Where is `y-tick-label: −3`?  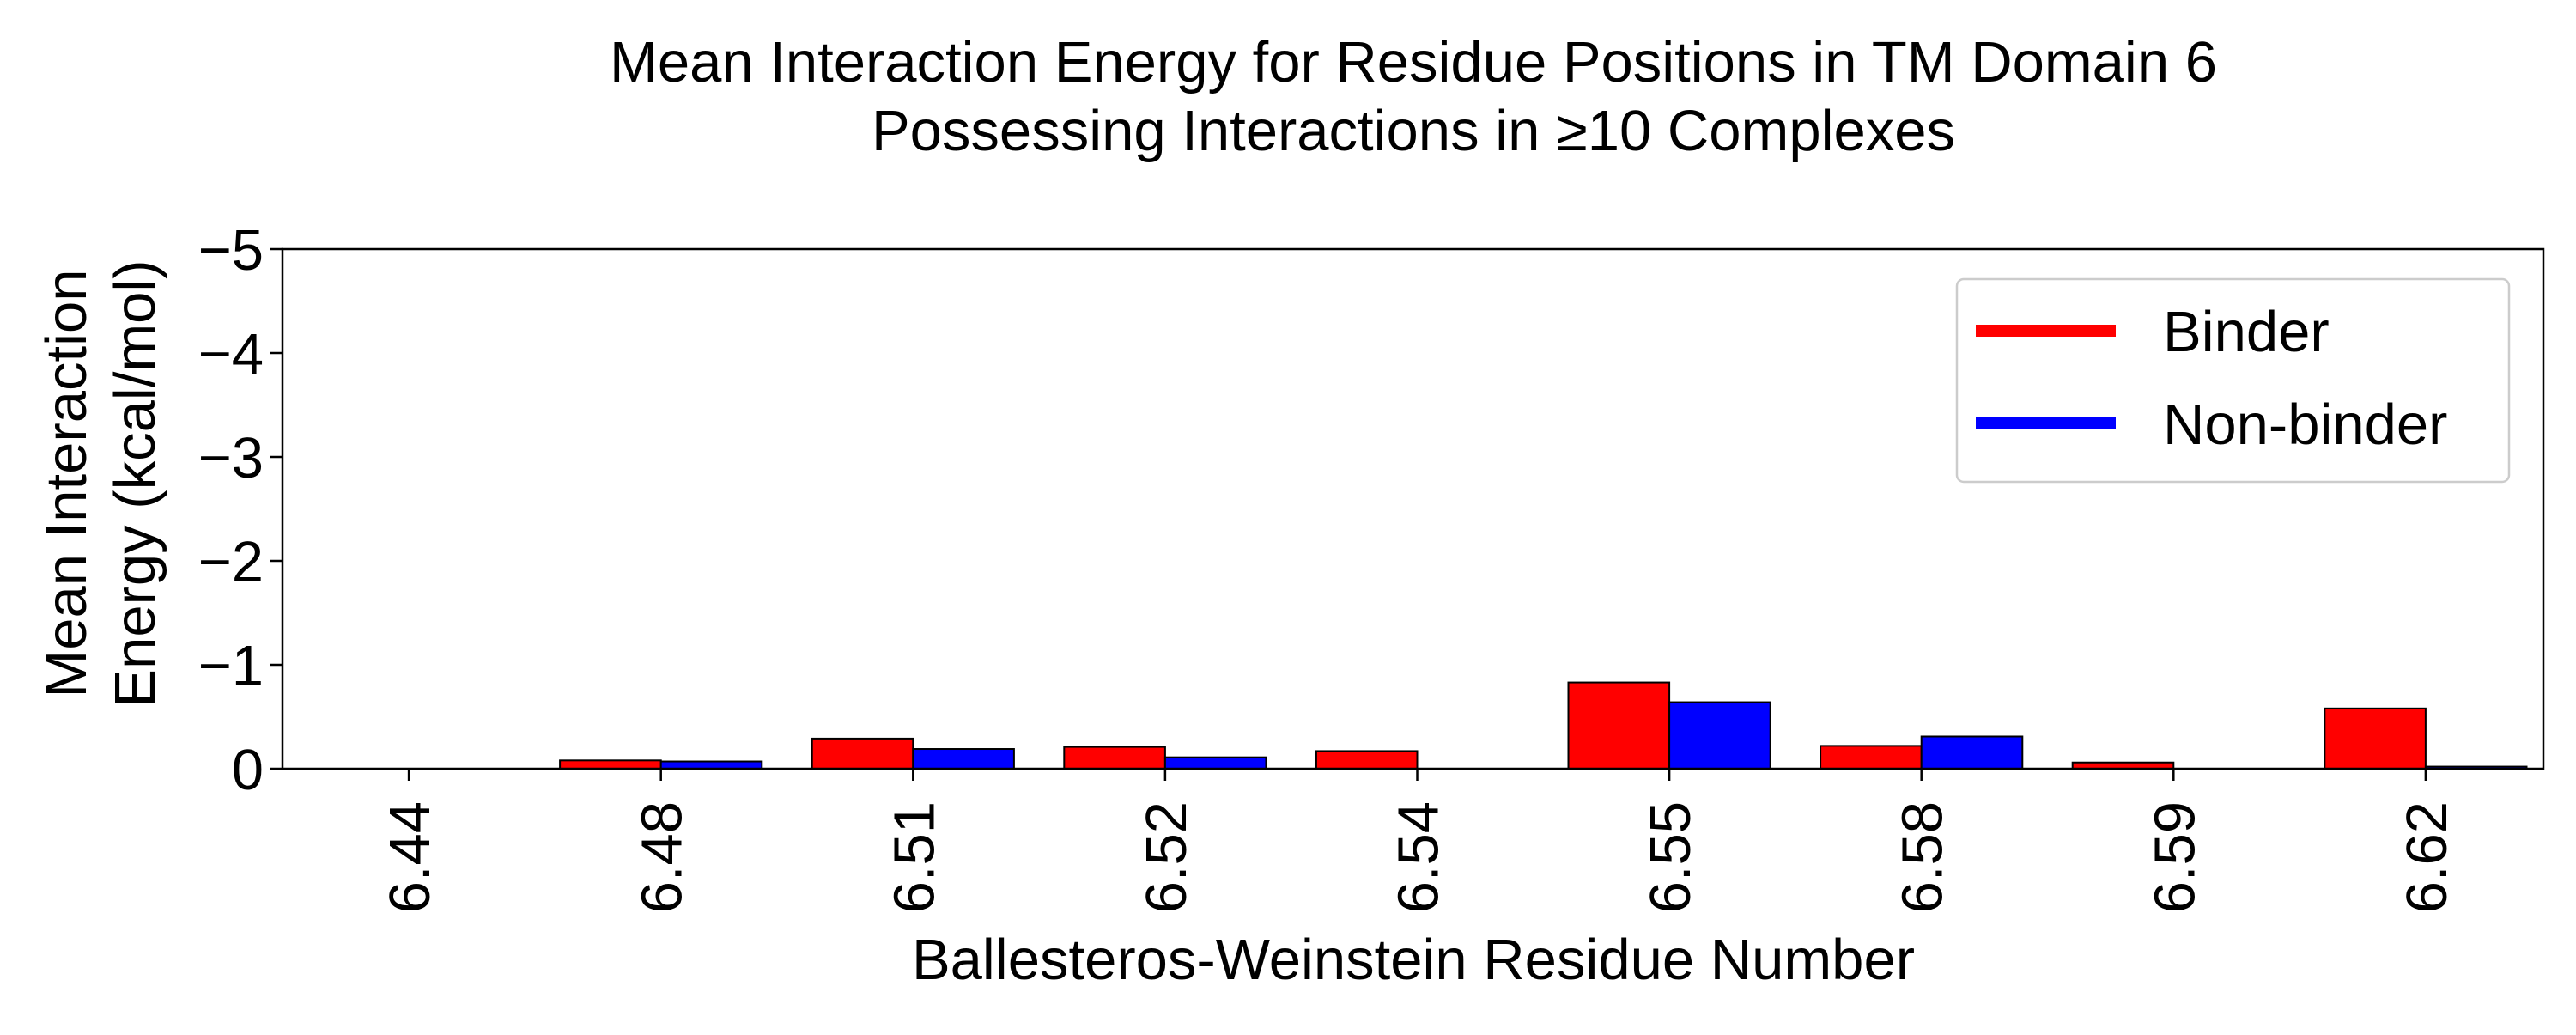 y-tick-label: −3 is located at coordinates (231, 458).